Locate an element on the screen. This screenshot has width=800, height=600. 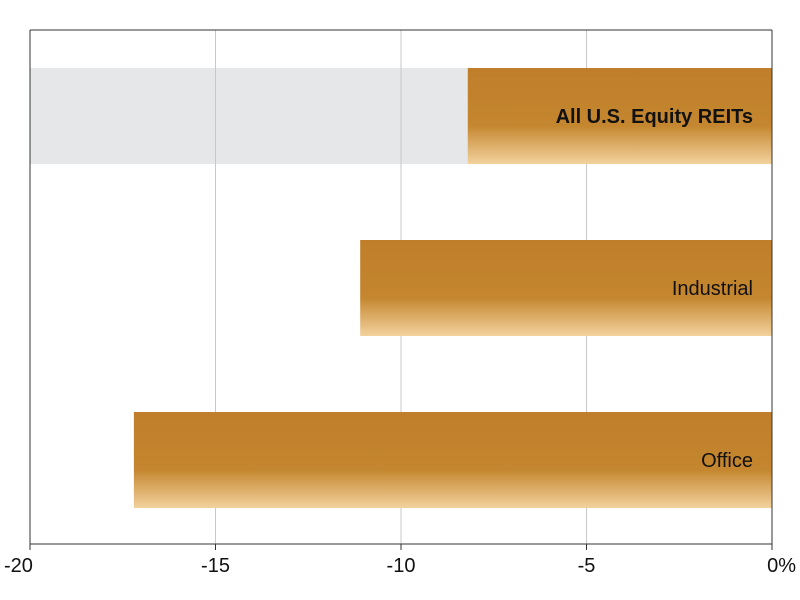
x-tick-label: -20 is located at coordinates (18, 566).